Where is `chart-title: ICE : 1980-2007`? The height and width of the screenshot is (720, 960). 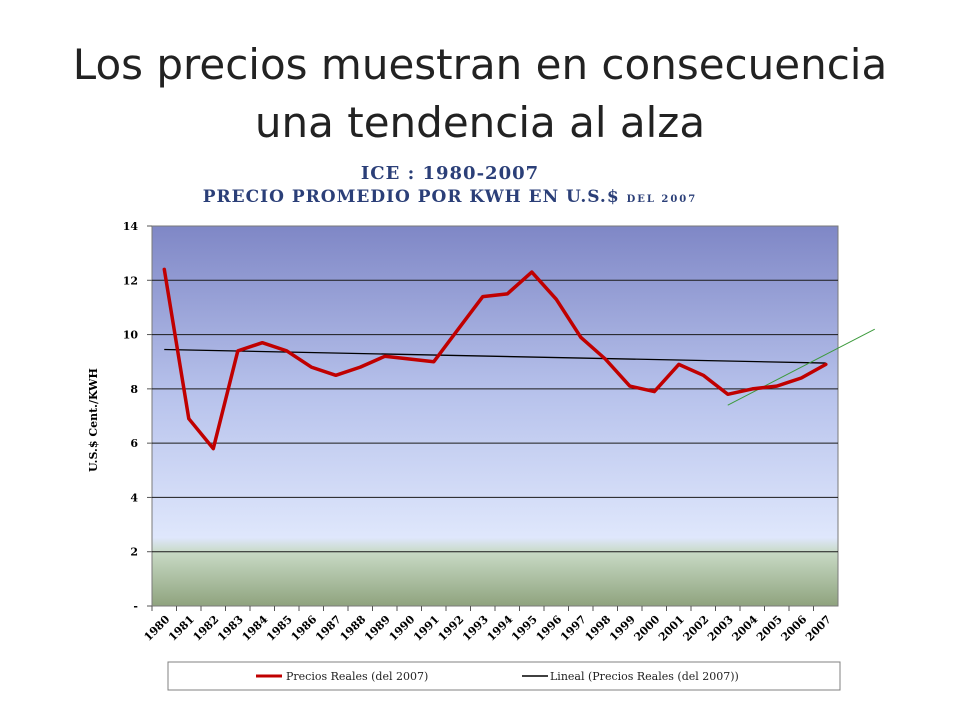
chart-title: ICE : 1980-2007 is located at coordinates (450, 173).